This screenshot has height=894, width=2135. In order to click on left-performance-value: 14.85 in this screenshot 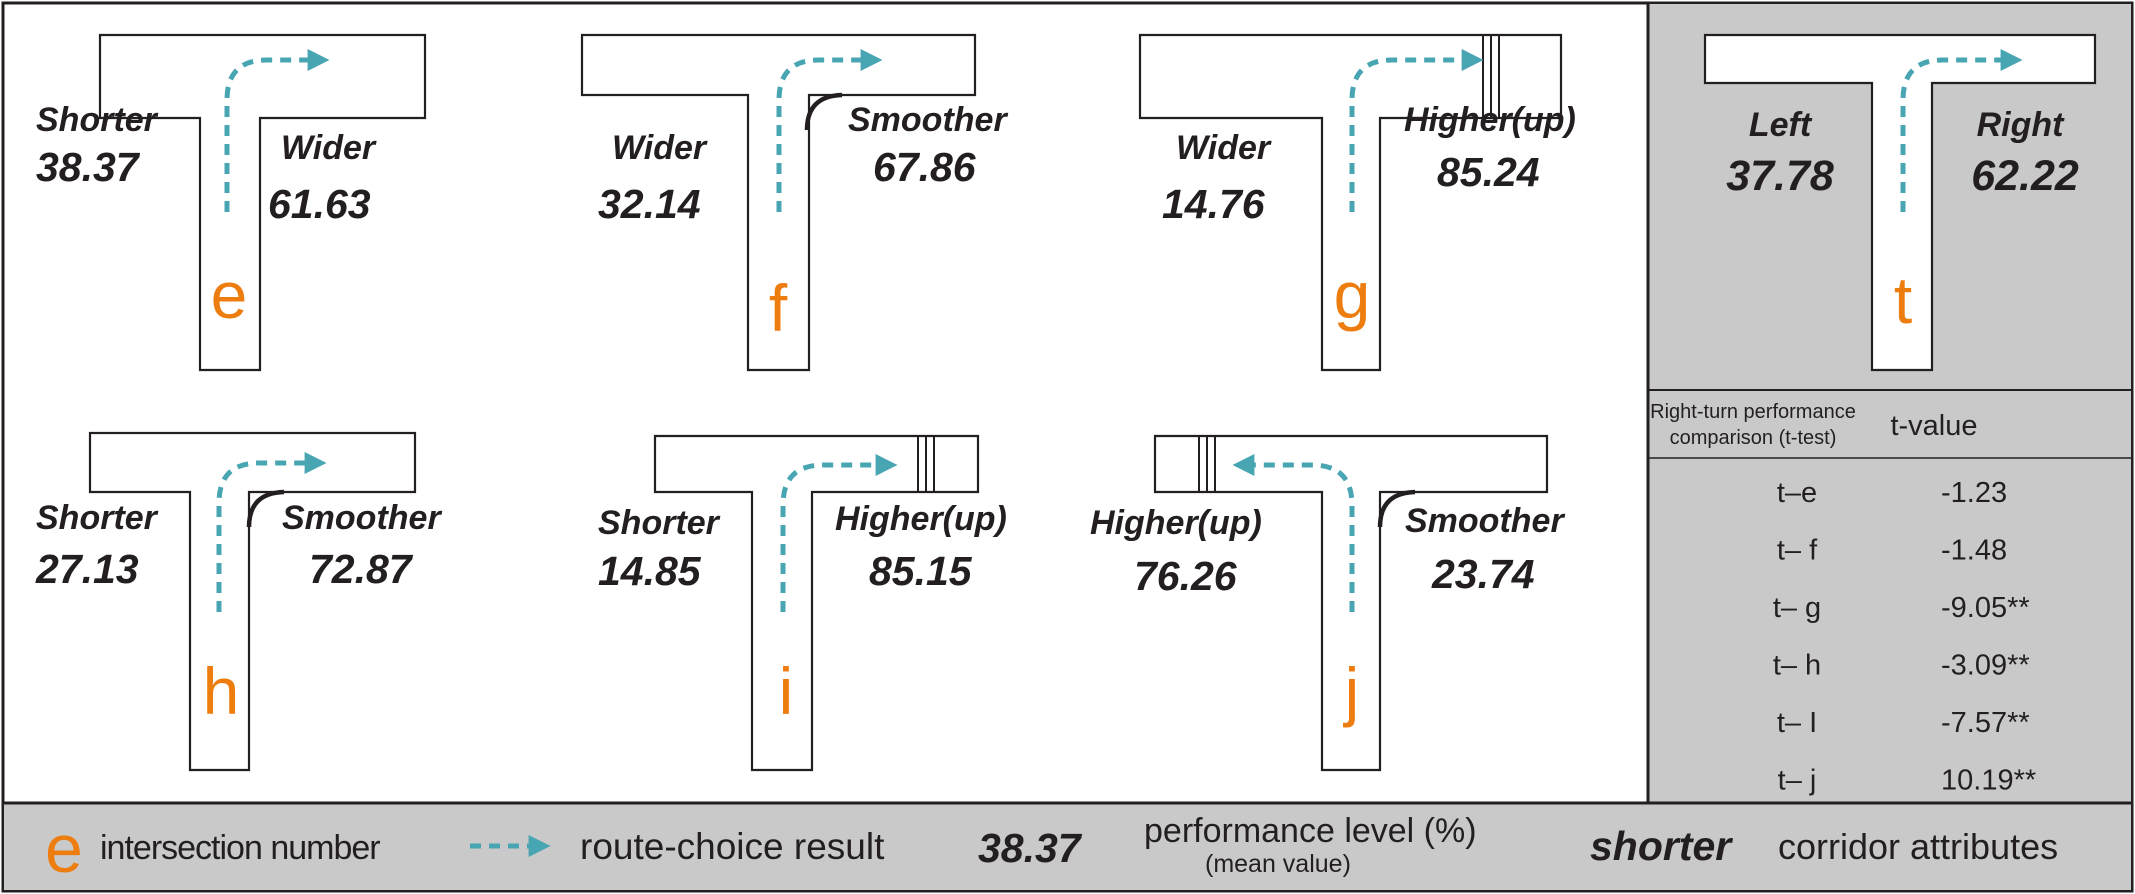, I will do `click(650, 571)`.